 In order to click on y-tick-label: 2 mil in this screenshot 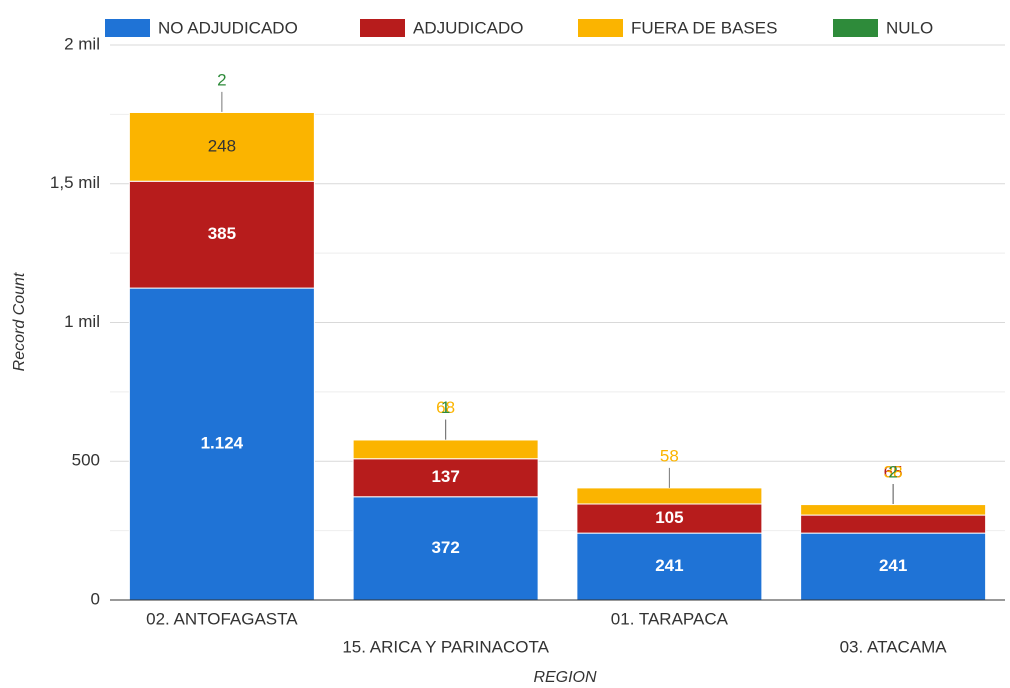, I will do `click(82, 43)`.